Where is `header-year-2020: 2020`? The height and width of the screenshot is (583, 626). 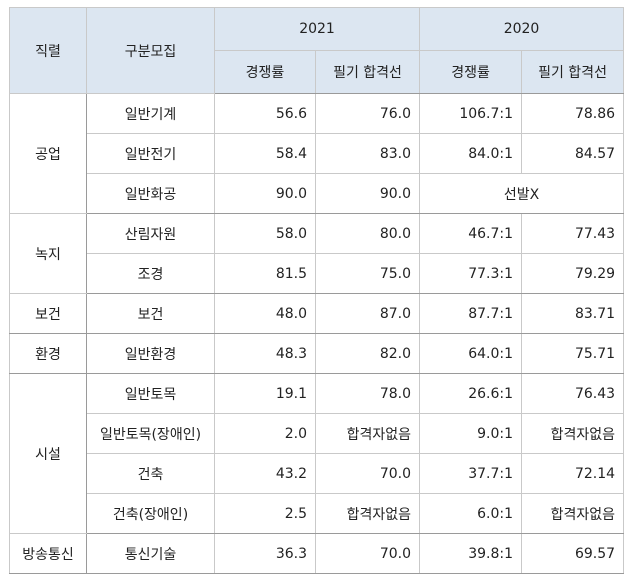
header-year-2020: 2020 is located at coordinates (522, 29).